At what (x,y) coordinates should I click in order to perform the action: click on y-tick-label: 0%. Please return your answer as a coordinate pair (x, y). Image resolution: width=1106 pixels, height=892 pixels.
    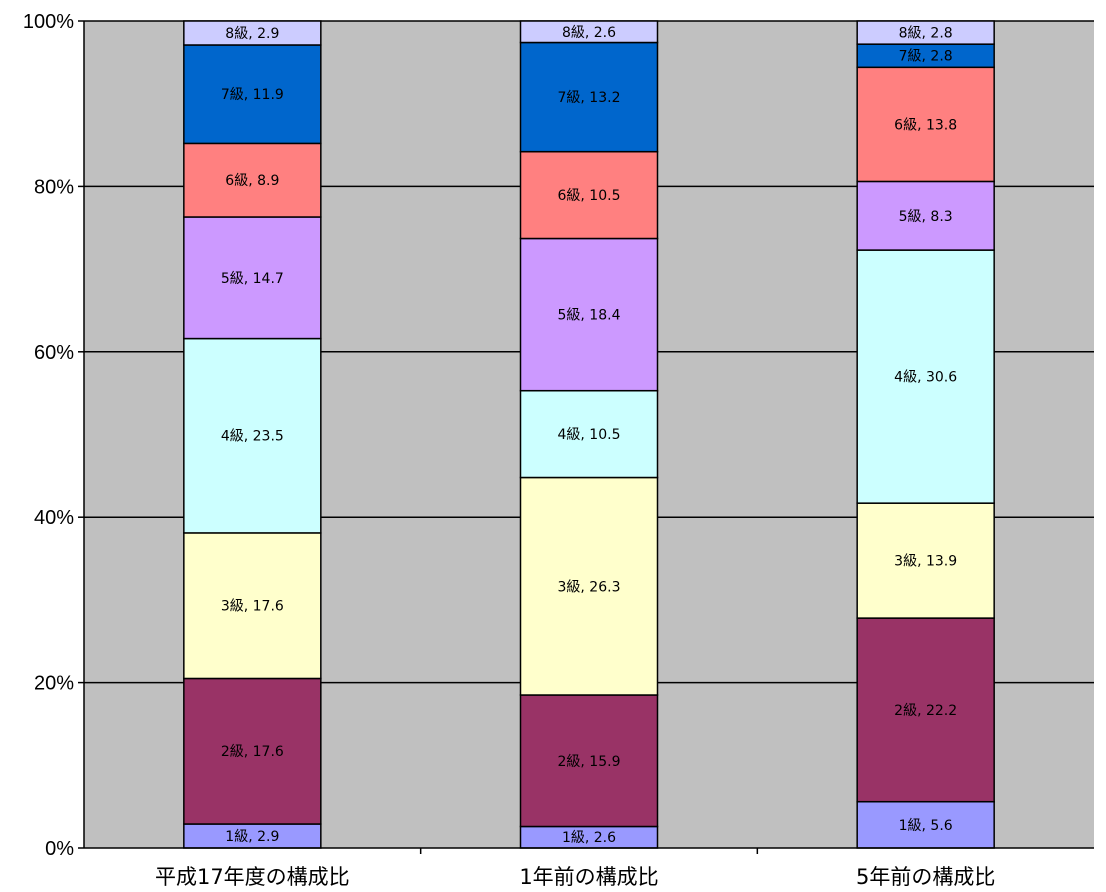
    Looking at the image, I should click on (59, 849).